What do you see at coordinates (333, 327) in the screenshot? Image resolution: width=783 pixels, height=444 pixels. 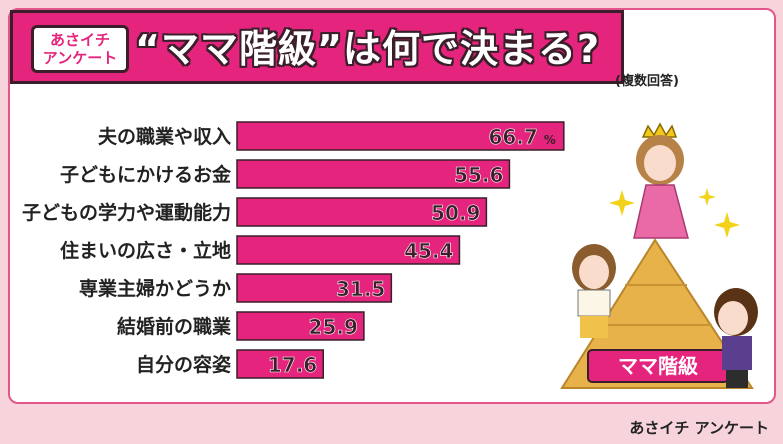 I see `value-label: 25.9` at bounding box center [333, 327].